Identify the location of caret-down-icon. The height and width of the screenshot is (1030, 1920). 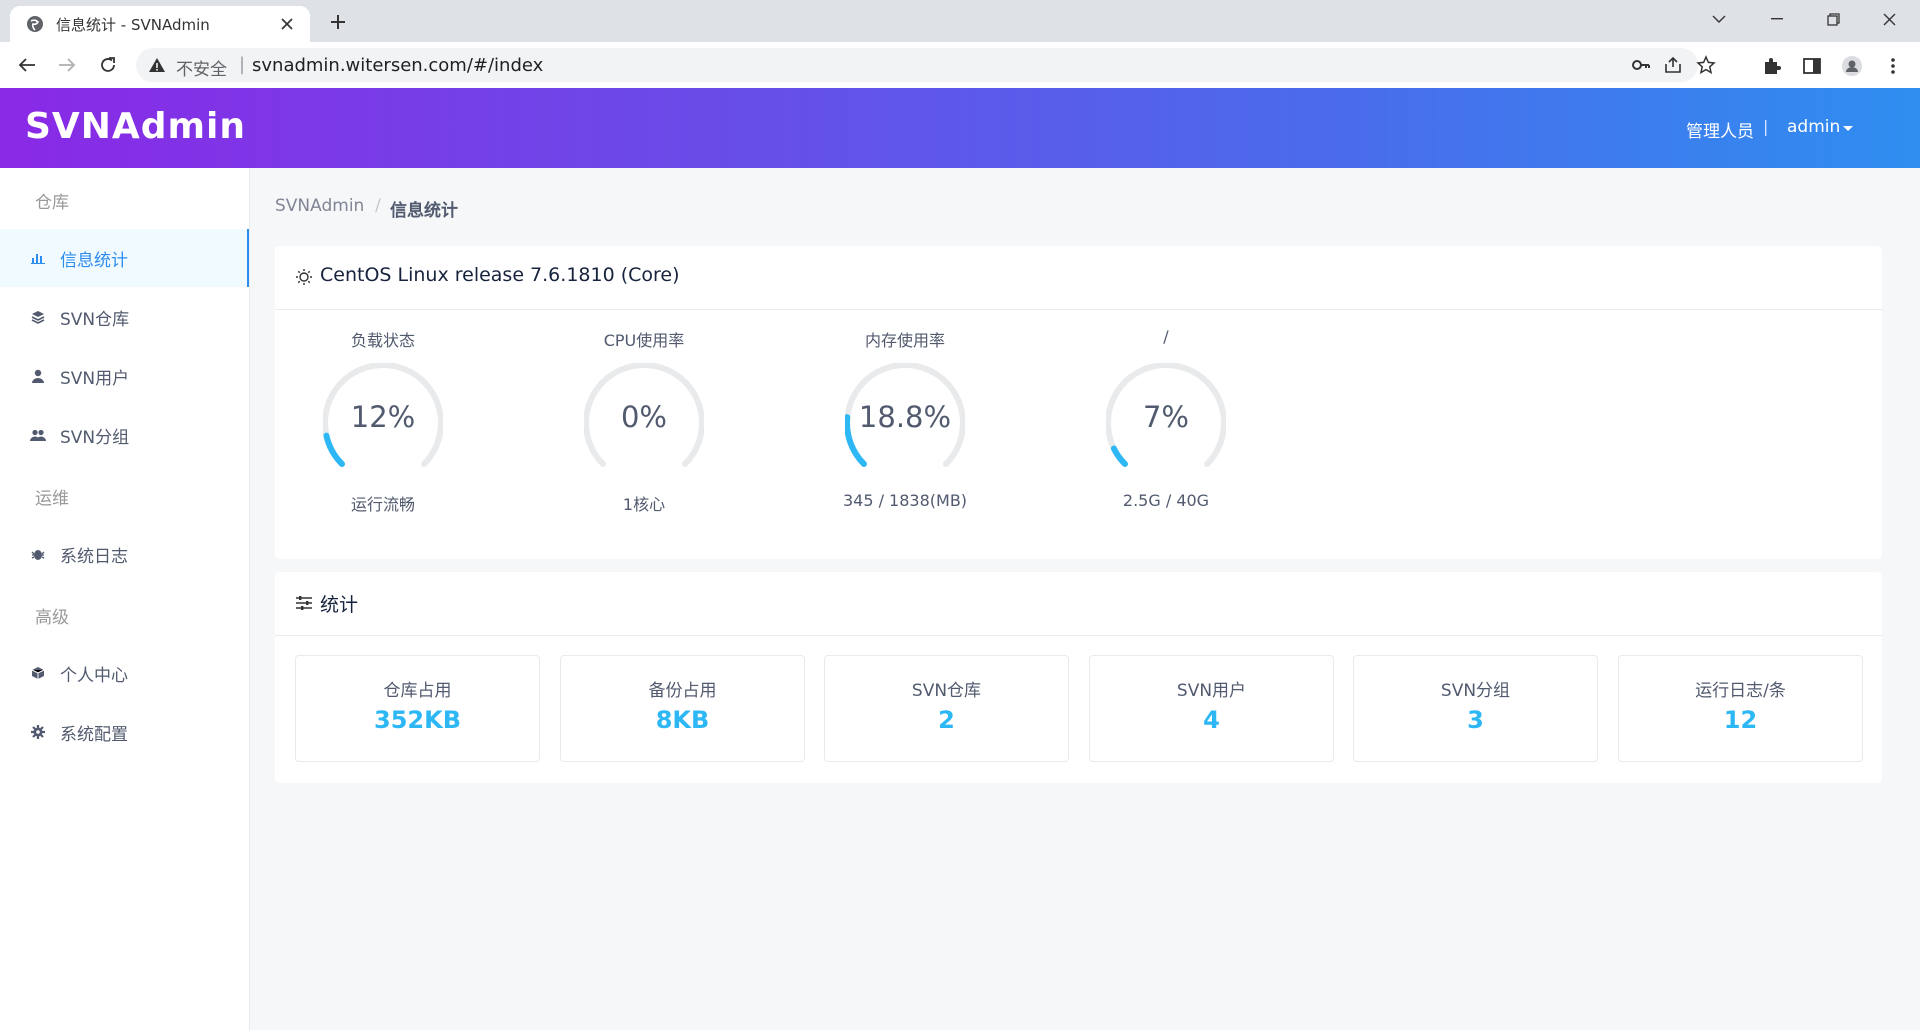
(1848, 128).